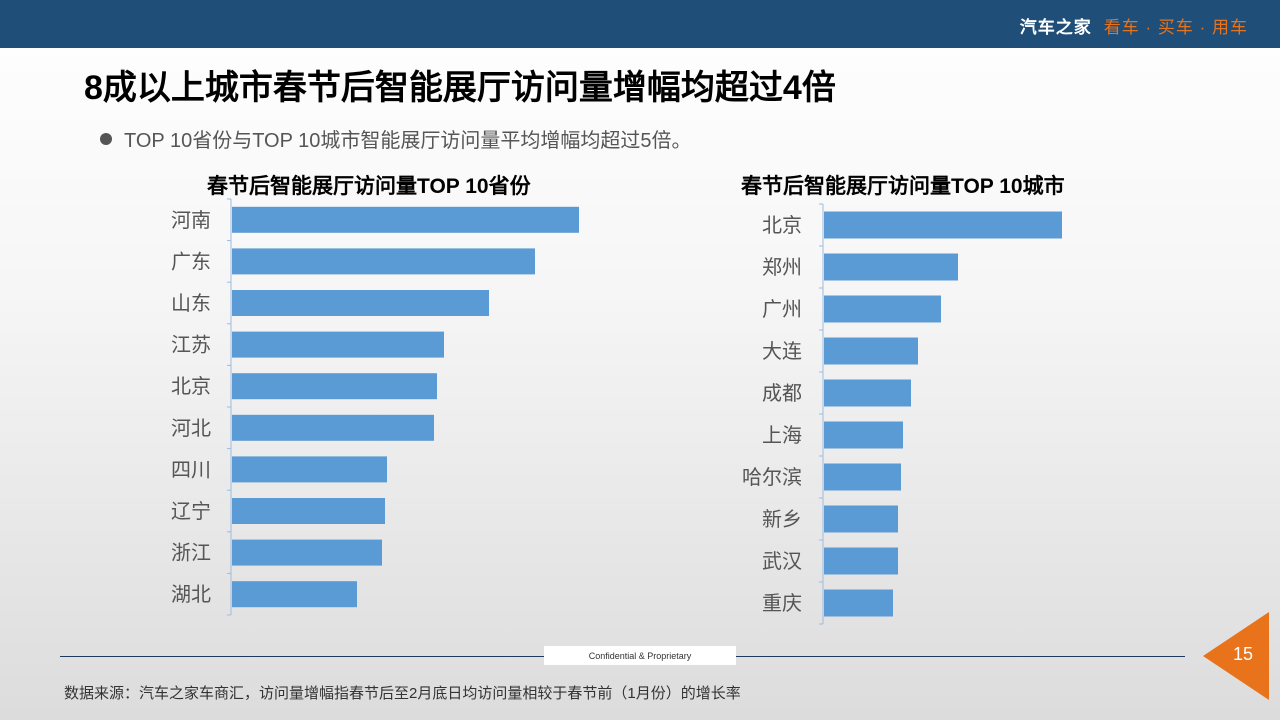  What do you see at coordinates (191, 594) in the screenshot?
I see `category-label: 湖北` at bounding box center [191, 594].